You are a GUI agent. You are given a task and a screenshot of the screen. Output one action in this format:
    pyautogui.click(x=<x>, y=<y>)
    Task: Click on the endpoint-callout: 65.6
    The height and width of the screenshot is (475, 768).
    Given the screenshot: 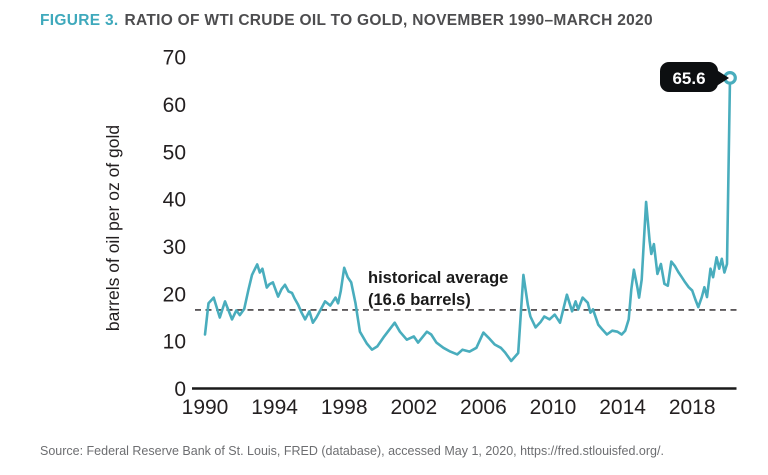 What is the action you would take?
    pyautogui.click(x=694, y=77)
    